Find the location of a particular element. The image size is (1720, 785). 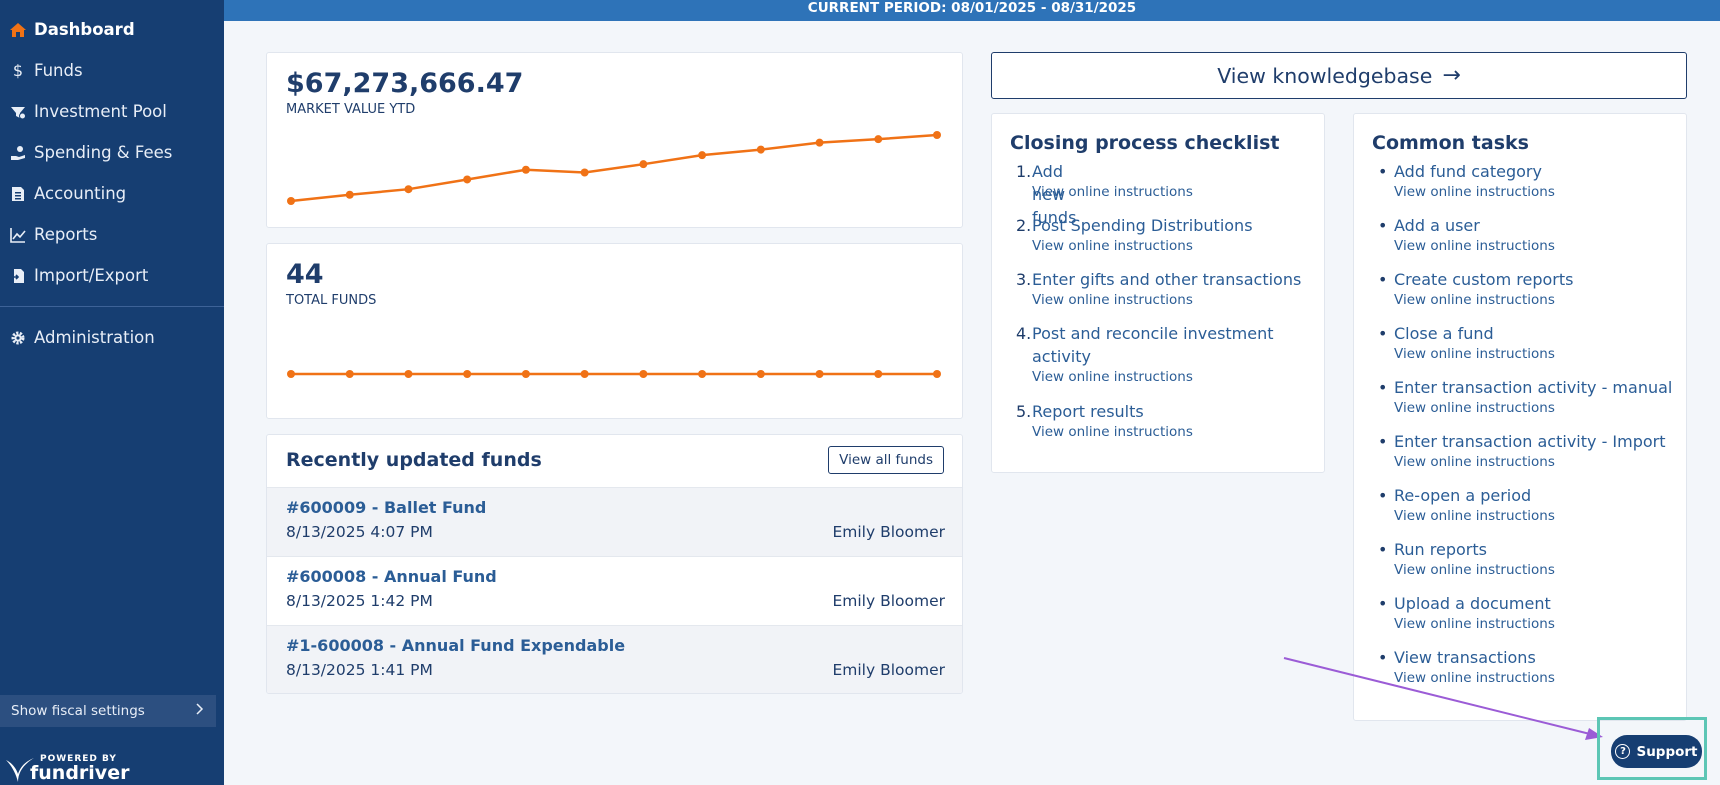

checklist-link-continued: activity is located at coordinates (1061, 356).